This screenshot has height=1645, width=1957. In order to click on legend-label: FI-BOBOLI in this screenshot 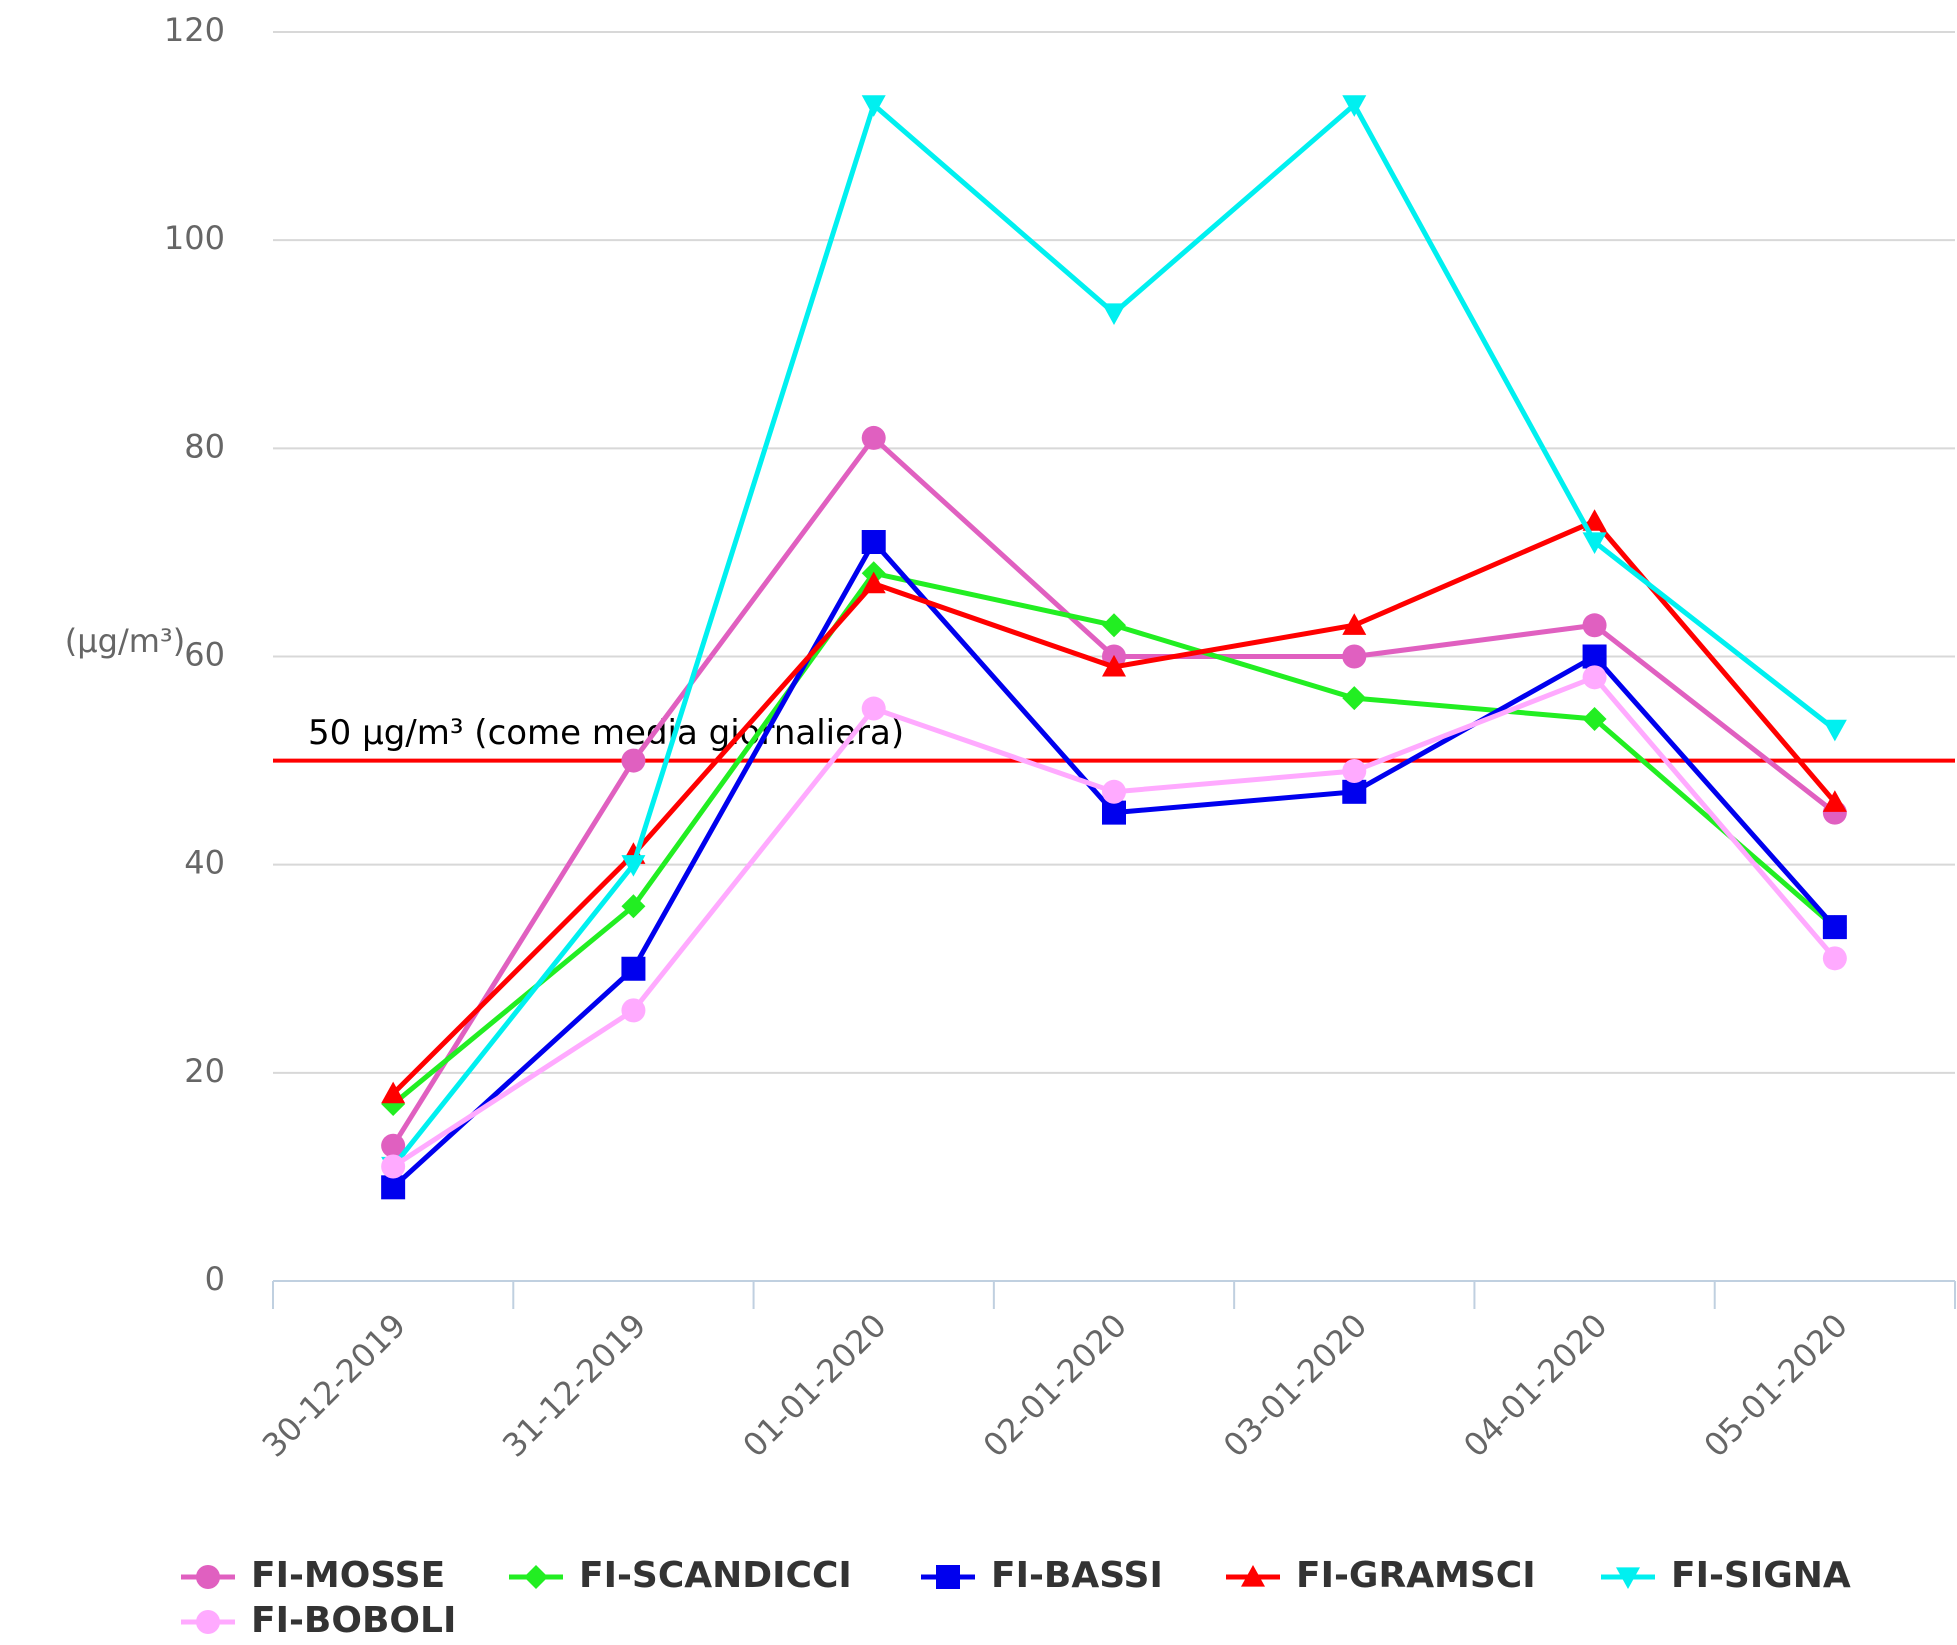, I will do `click(353, 1620)`.